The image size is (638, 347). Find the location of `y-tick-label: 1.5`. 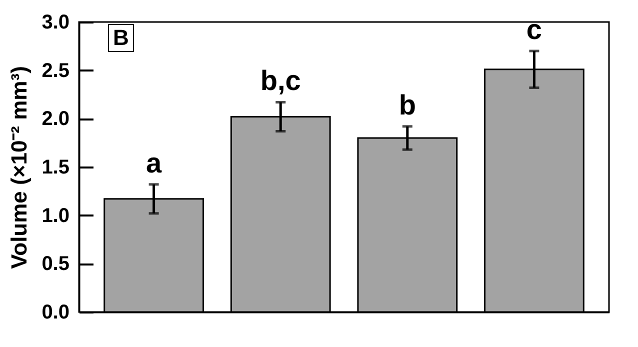

y-tick-label: 1.5 is located at coordinates (56, 167).